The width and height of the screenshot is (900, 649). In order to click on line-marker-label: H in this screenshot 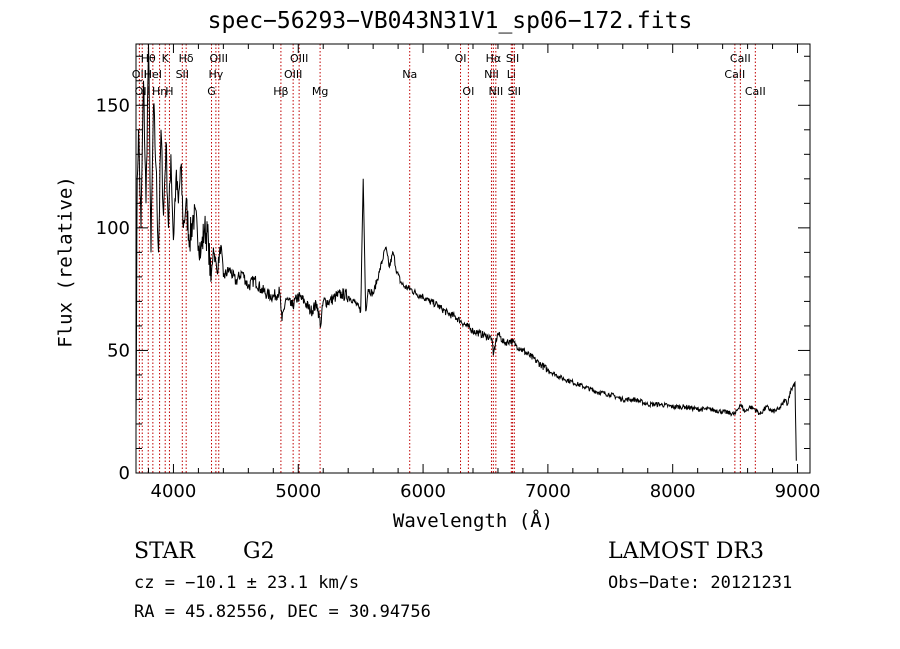, I will do `click(169, 91)`.